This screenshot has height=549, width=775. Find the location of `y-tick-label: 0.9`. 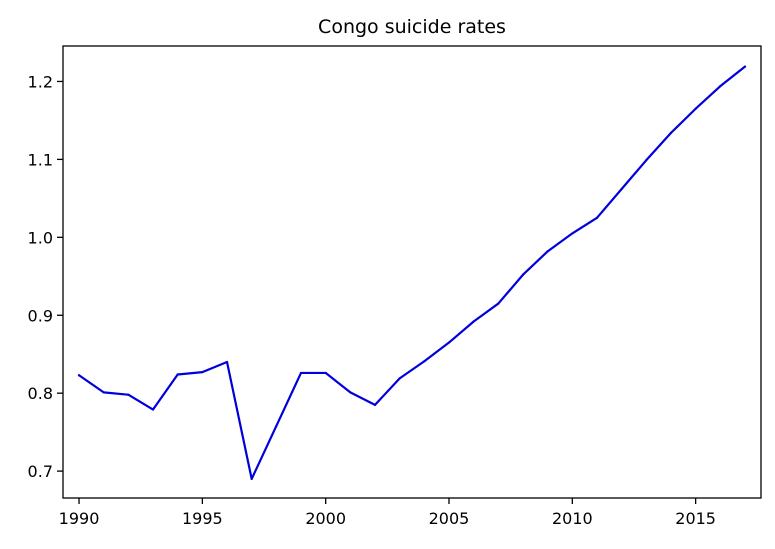

y-tick-label: 0.9 is located at coordinates (40, 315).